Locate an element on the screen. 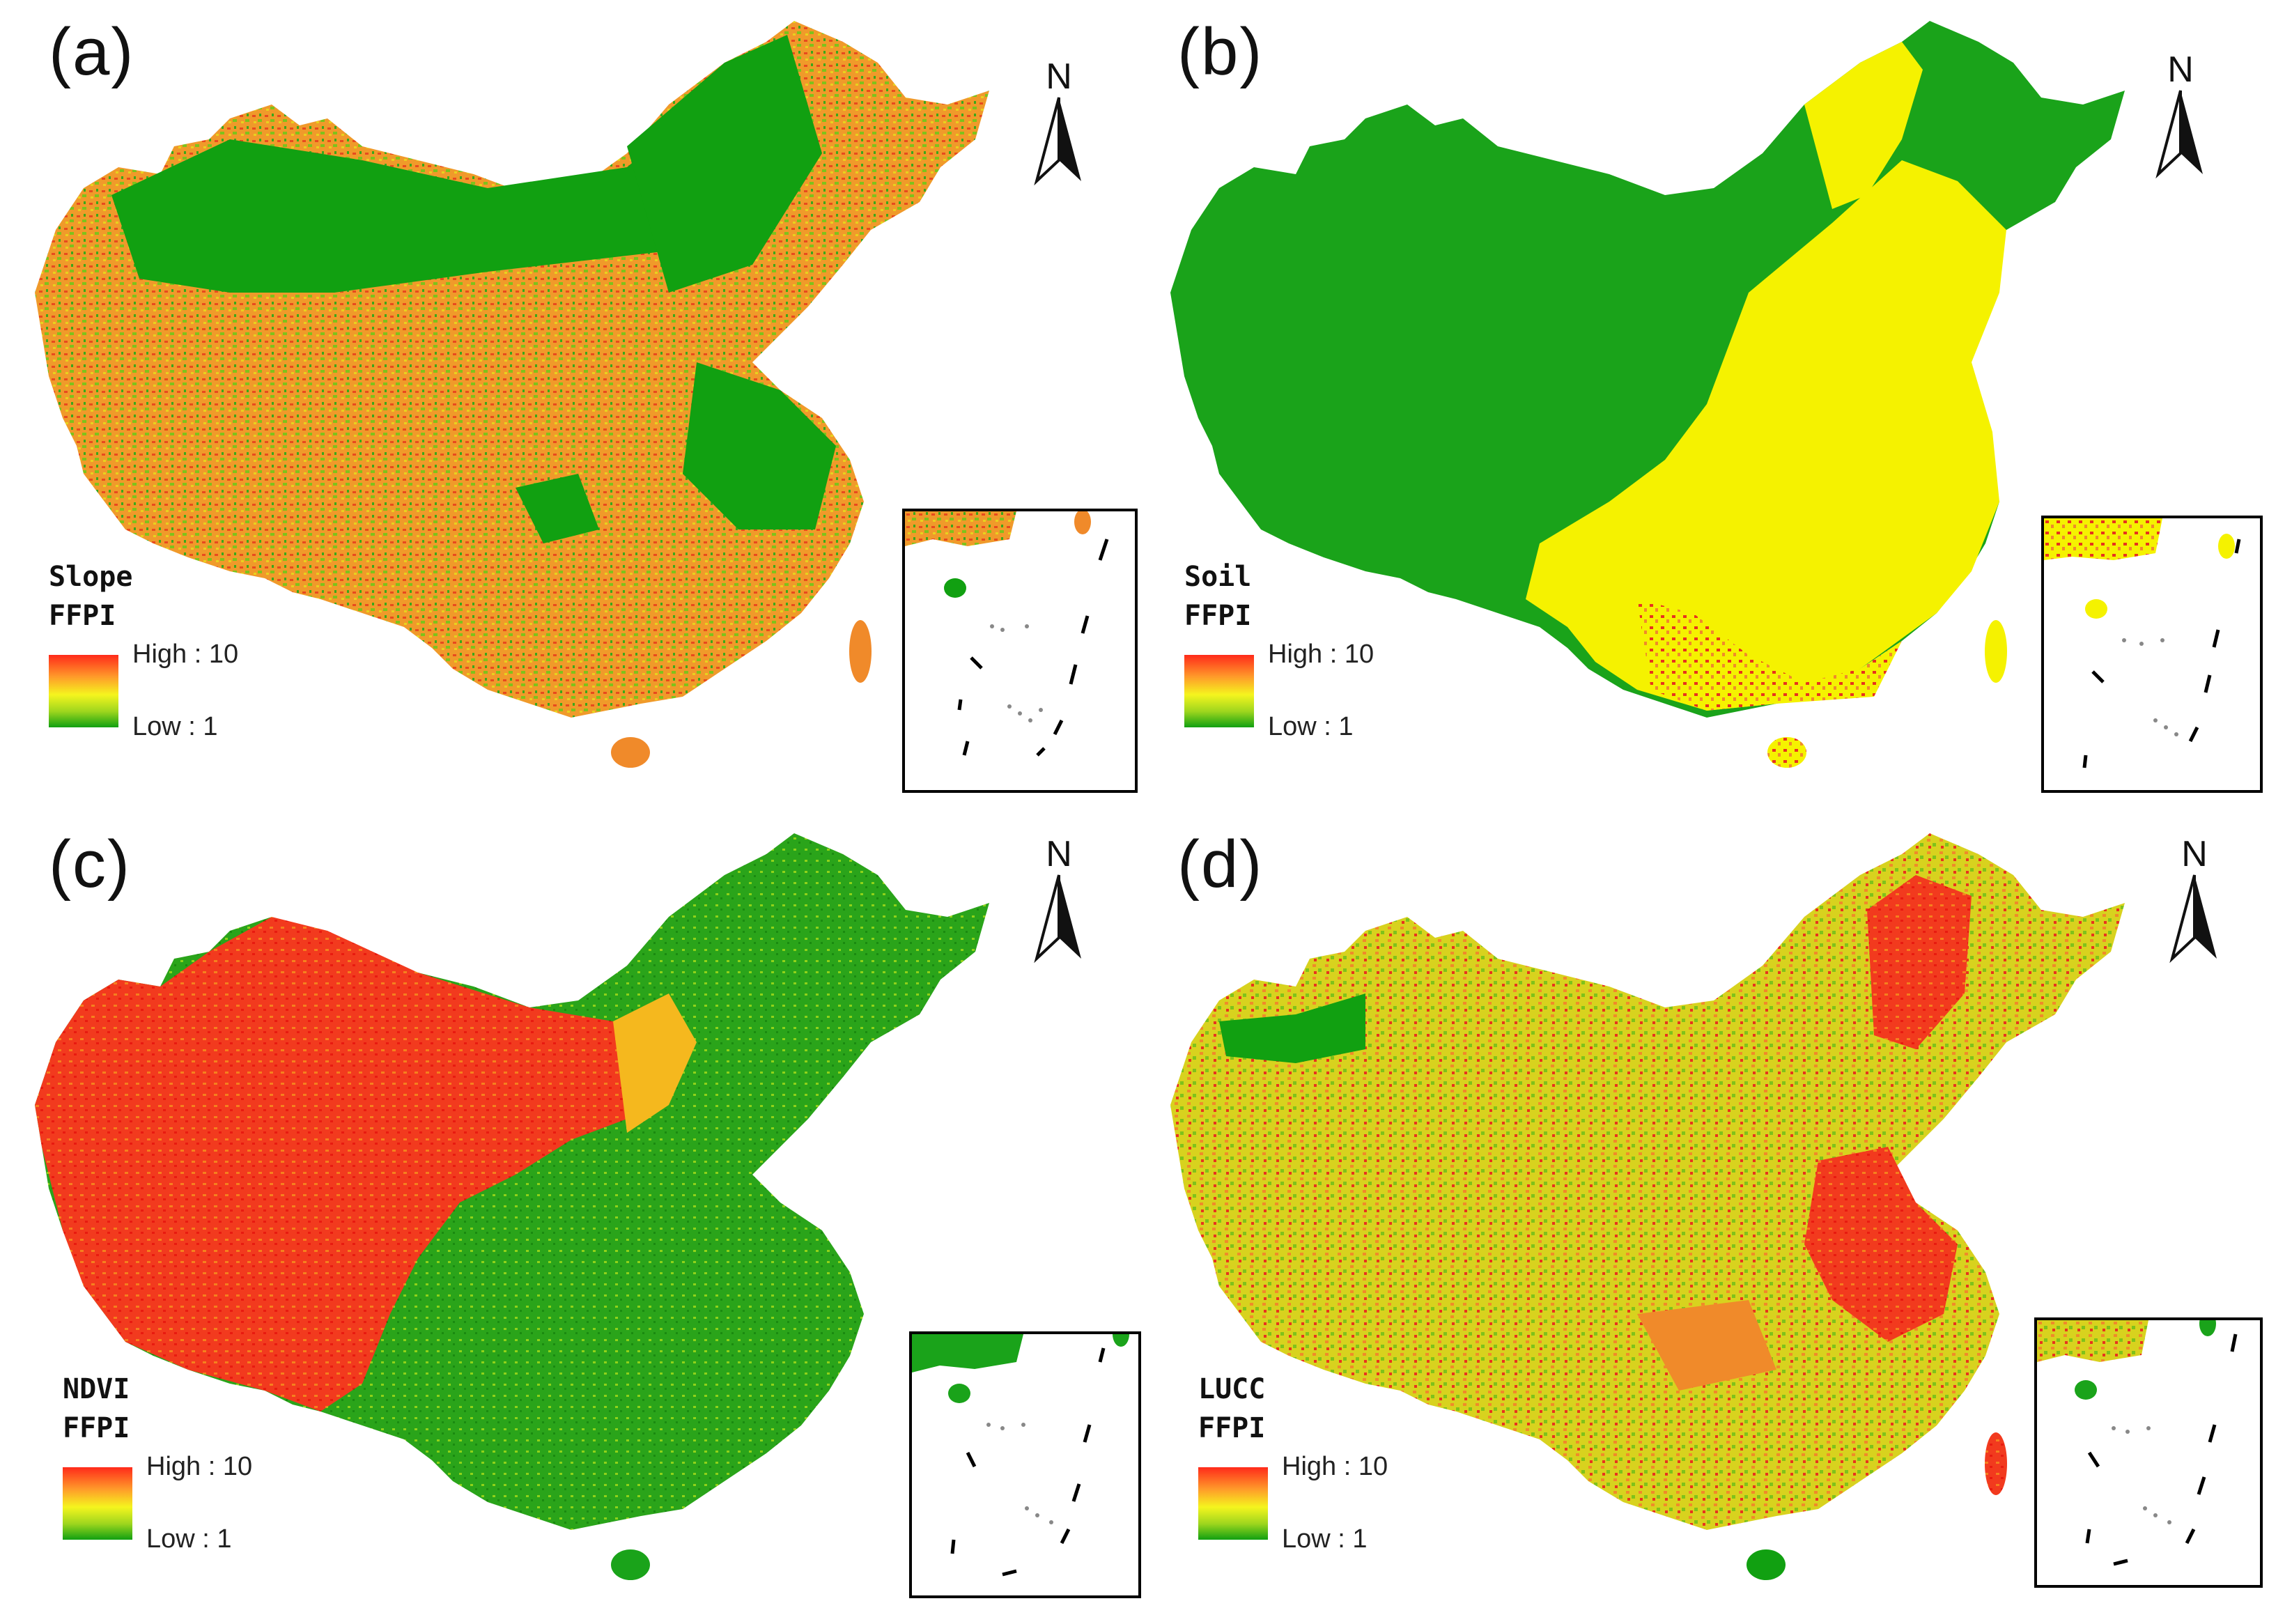 The width and height of the screenshot is (2269, 1624). legend-title: Slope FFPI is located at coordinates (91, 596).